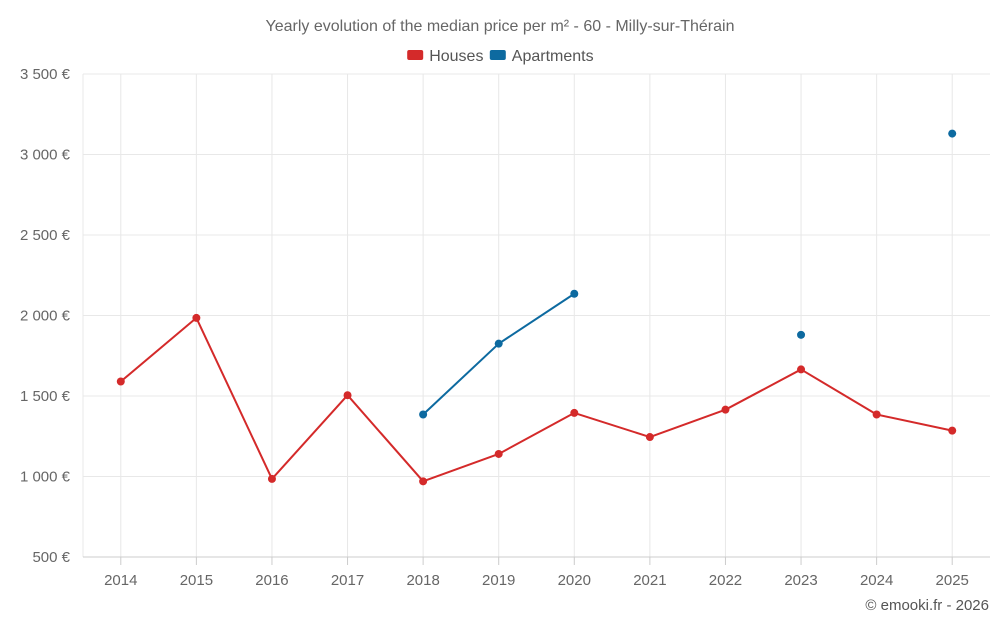  I want to click on x-tick-label: 2022, so click(725, 580).